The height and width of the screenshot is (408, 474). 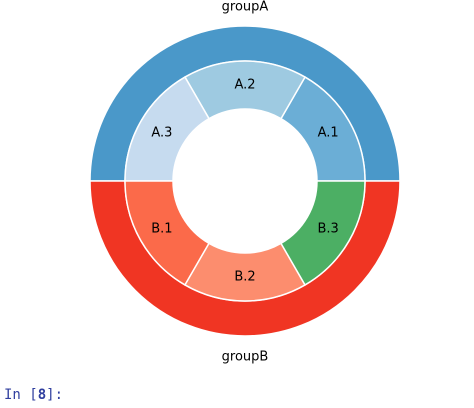 What do you see at coordinates (244, 85) in the screenshot?
I see `inner-label-a-2: A.2` at bounding box center [244, 85].